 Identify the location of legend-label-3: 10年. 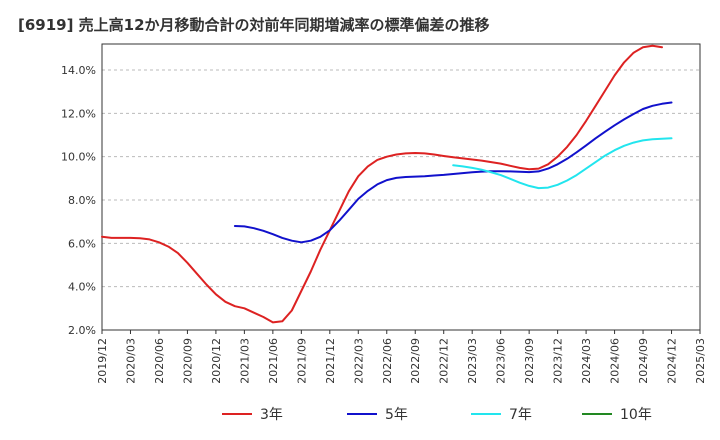
(636, 415).